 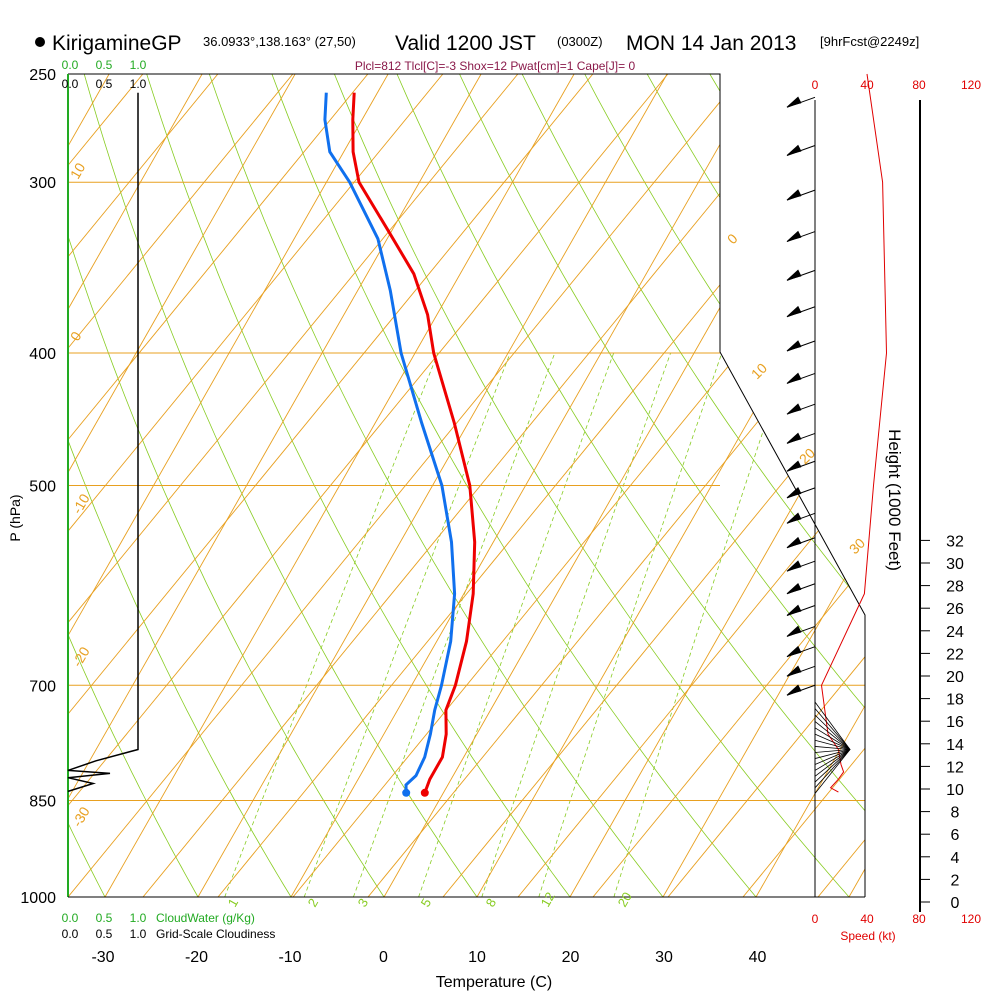 What do you see at coordinates (103, 442) in the screenshot?
I see `cloudiness-line` at bounding box center [103, 442].